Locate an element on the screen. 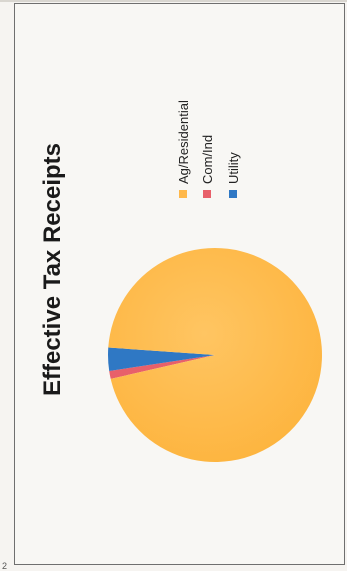  page-mark: 2 is located at coordinates (4, 566).